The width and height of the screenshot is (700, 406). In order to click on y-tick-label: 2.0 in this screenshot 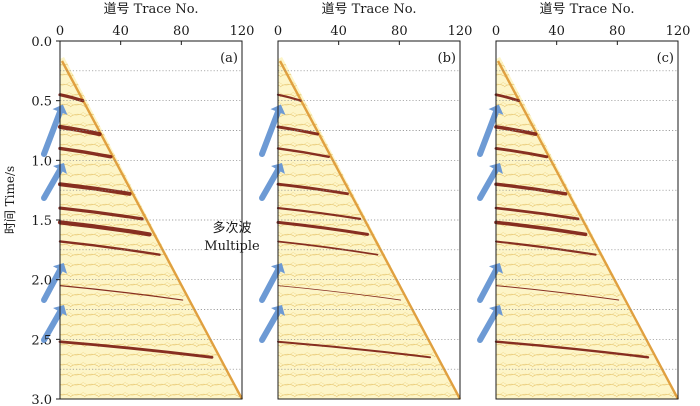, I will do `click(41, 281)`.